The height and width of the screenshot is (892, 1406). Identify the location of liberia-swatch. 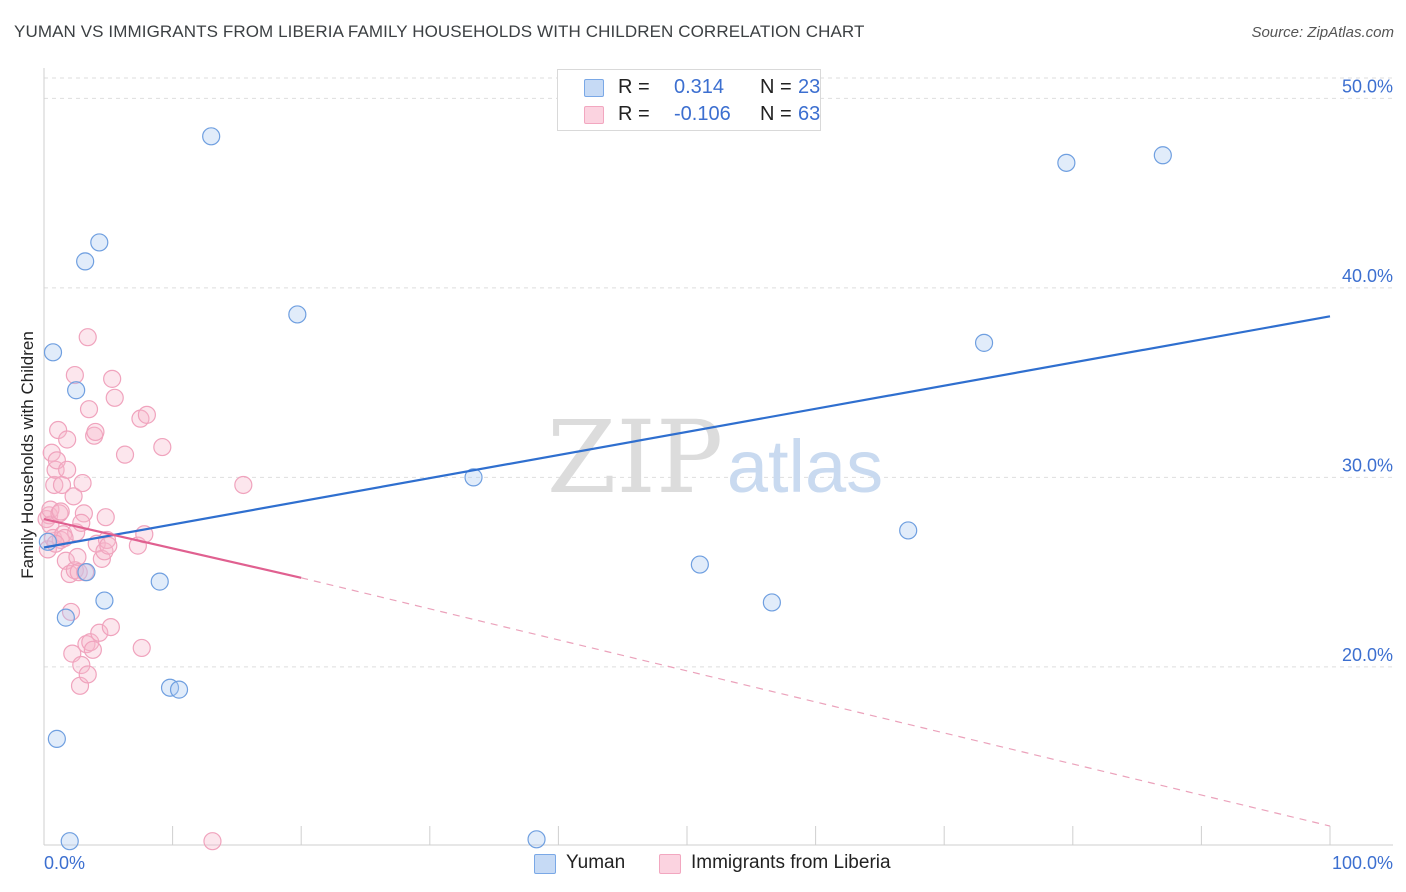
(594, 115).